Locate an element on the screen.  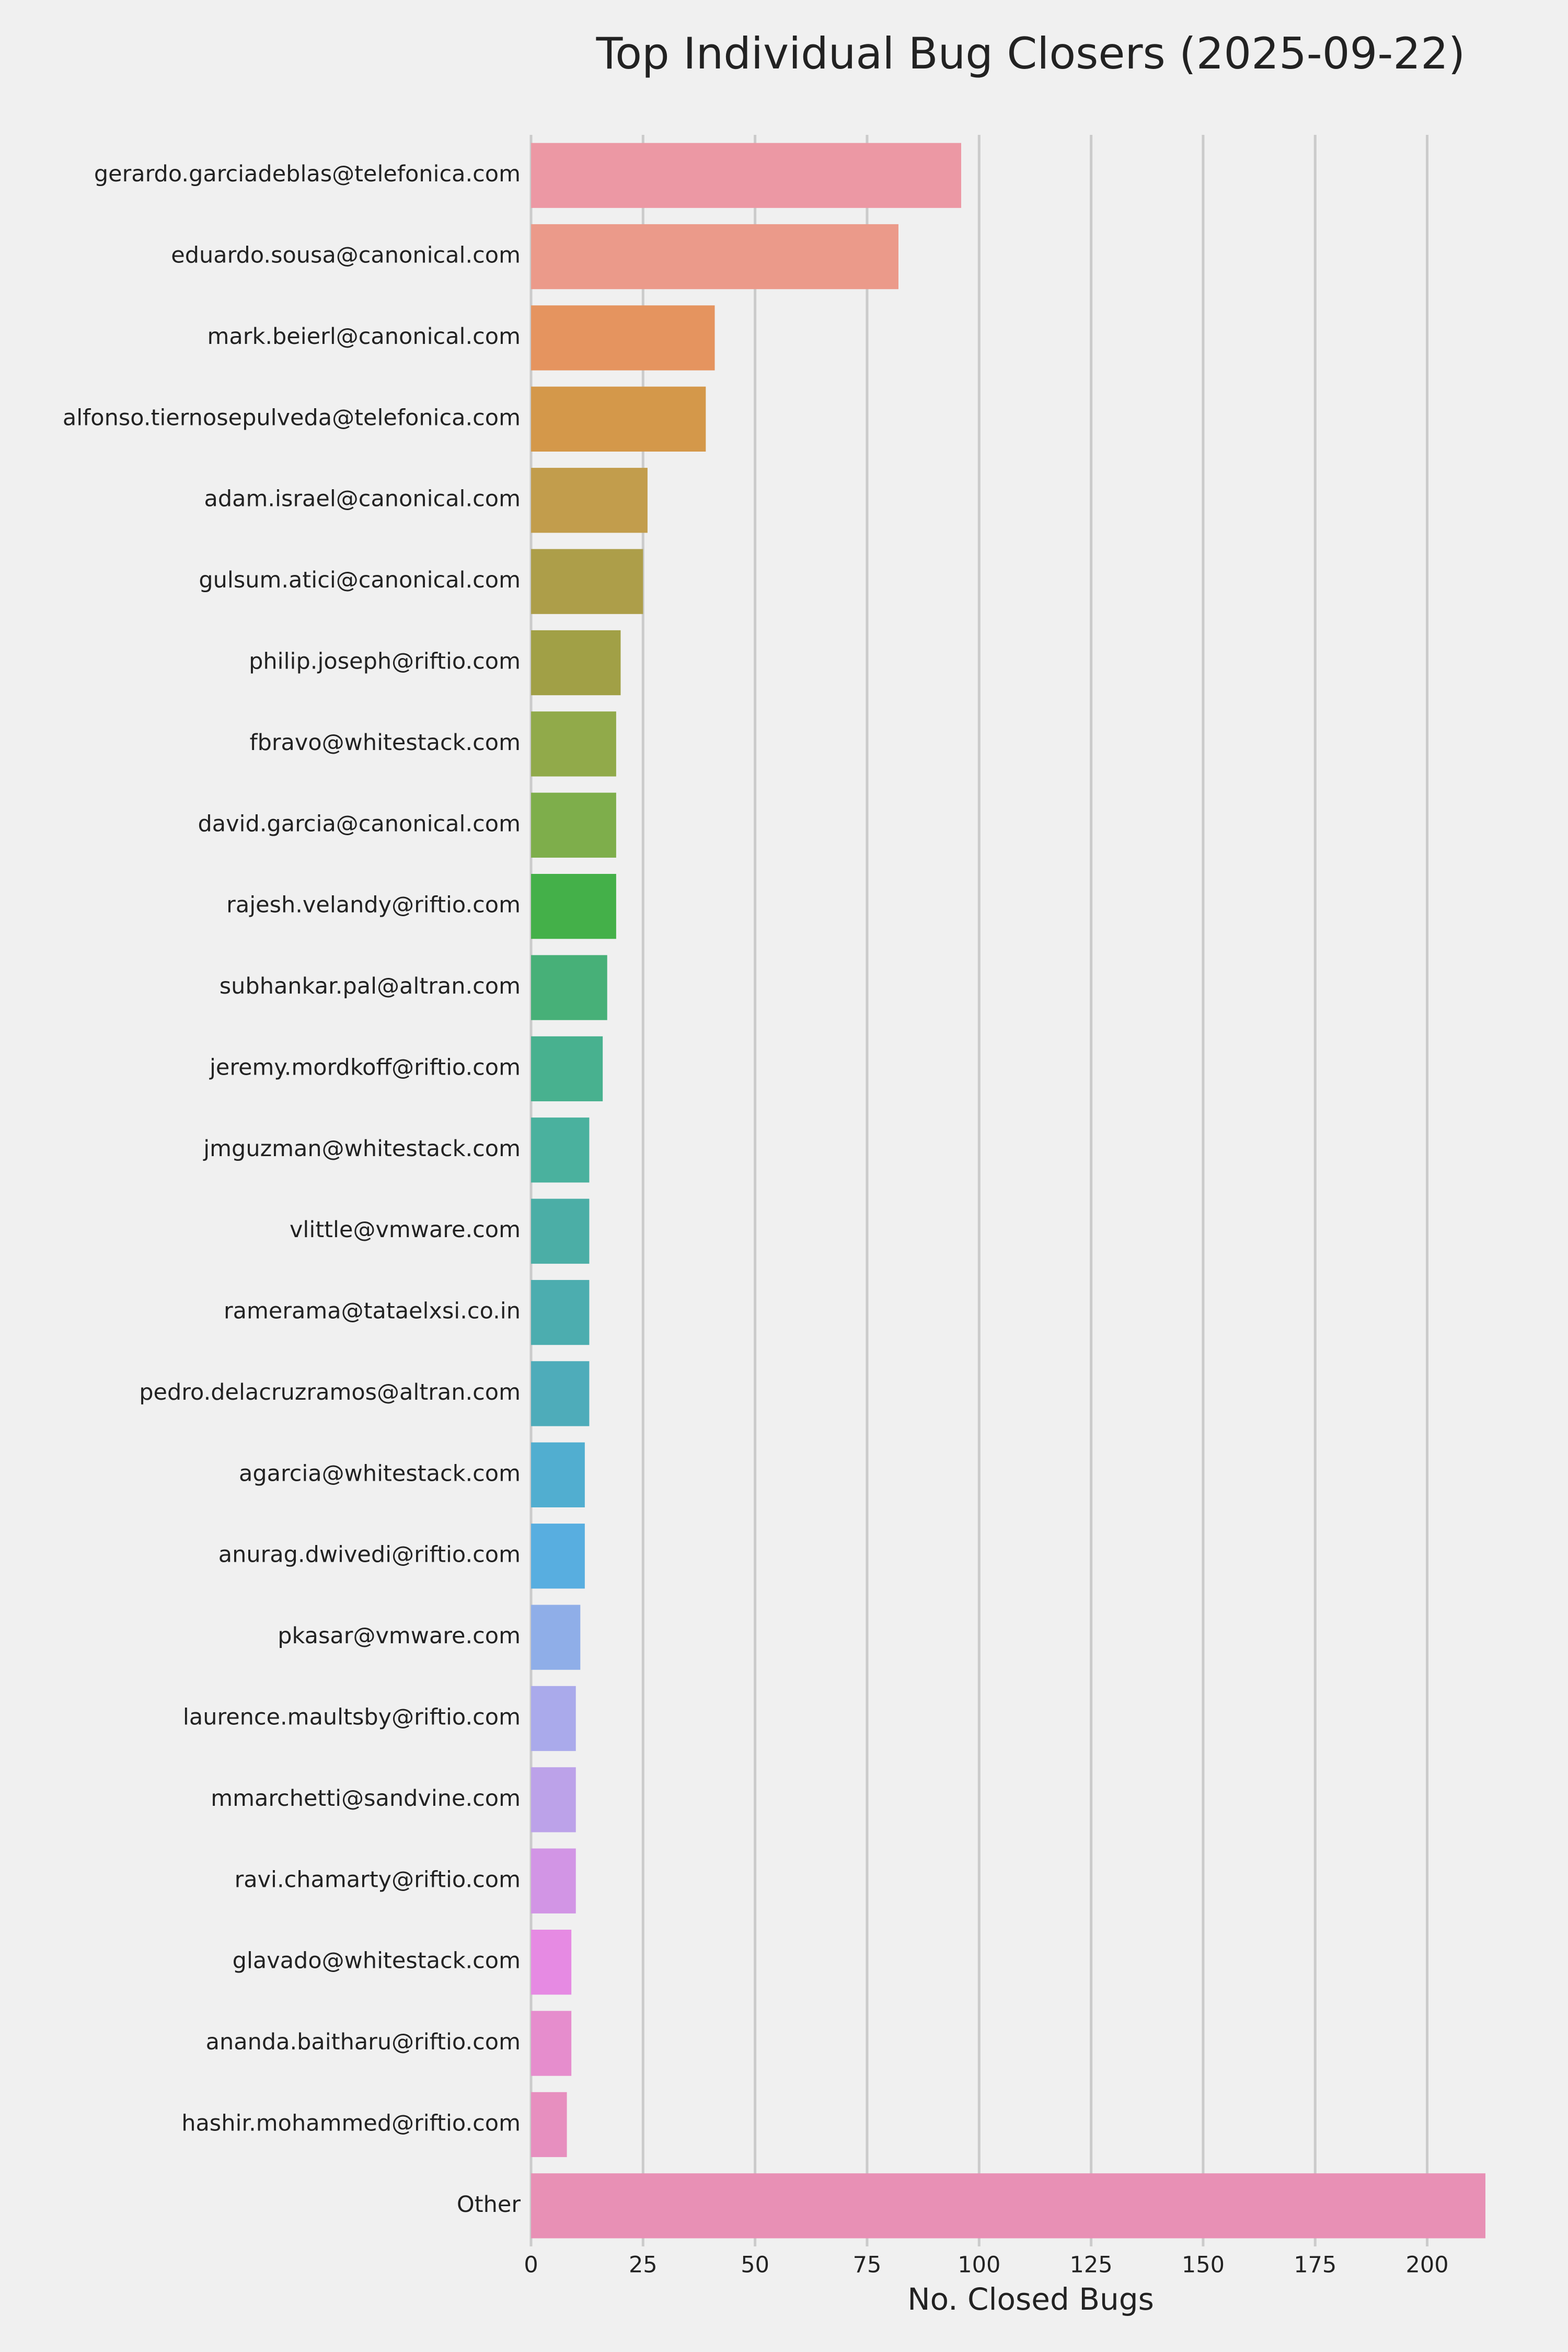
y-tick-label: mark.beierl@canonical.com is located at coordinates (364, 337).